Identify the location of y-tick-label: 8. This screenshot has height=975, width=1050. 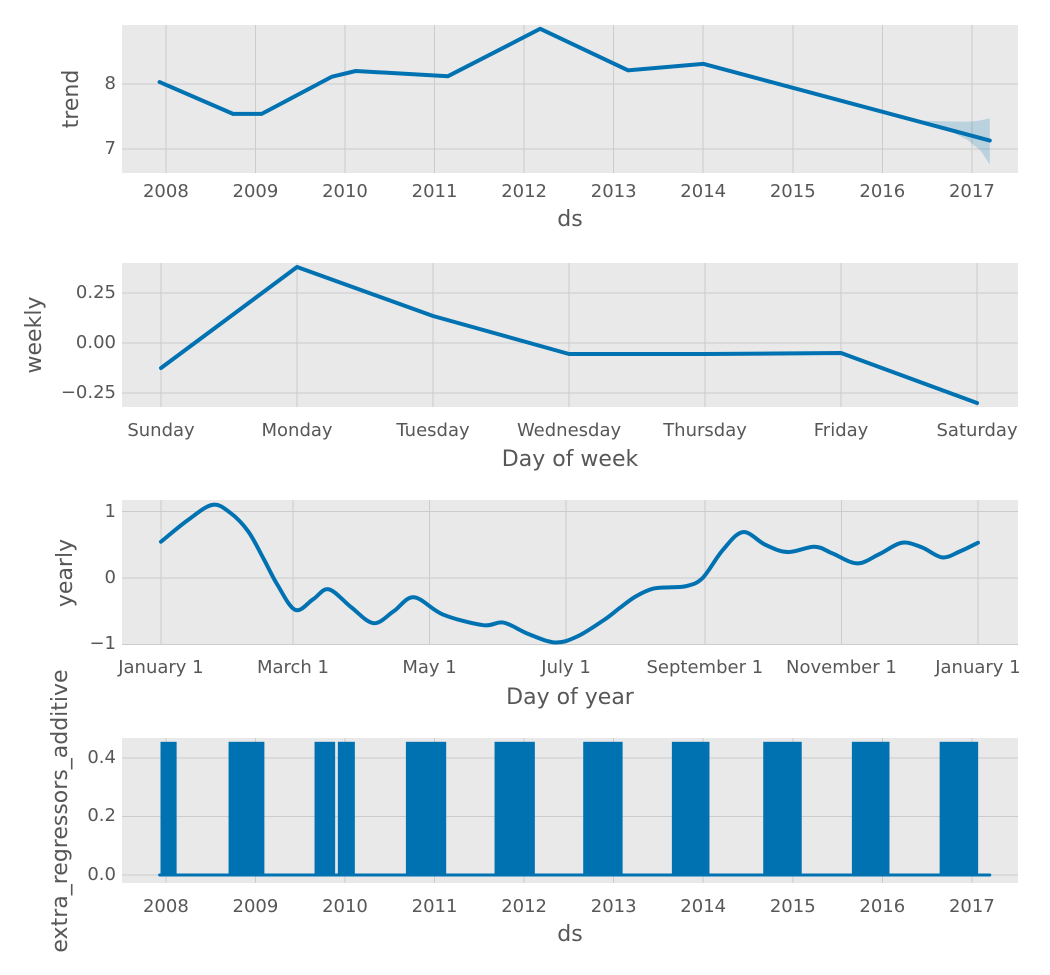
(110, 83).